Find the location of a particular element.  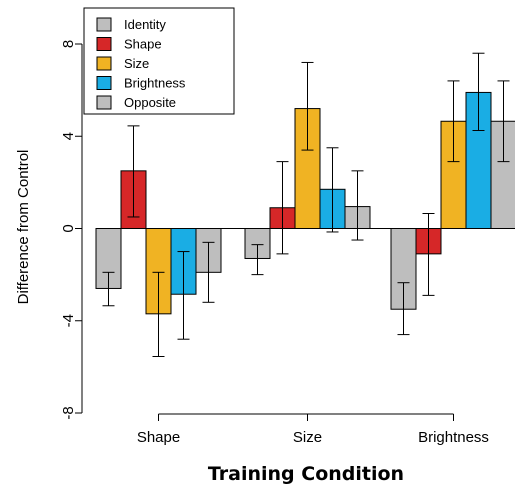

x-tick-label: Size is located at coordinates (307, 437).